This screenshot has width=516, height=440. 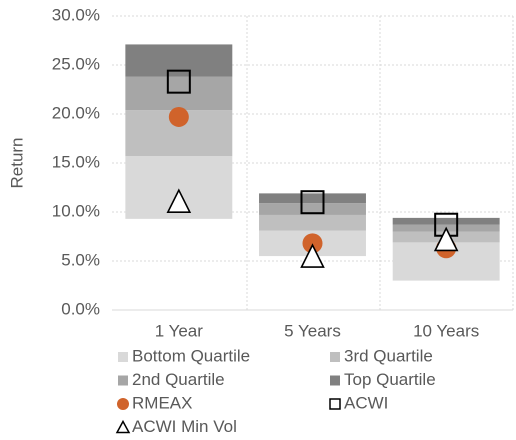 I want to click on x-tick-label: 1 Year, so click(x=179, y=330).